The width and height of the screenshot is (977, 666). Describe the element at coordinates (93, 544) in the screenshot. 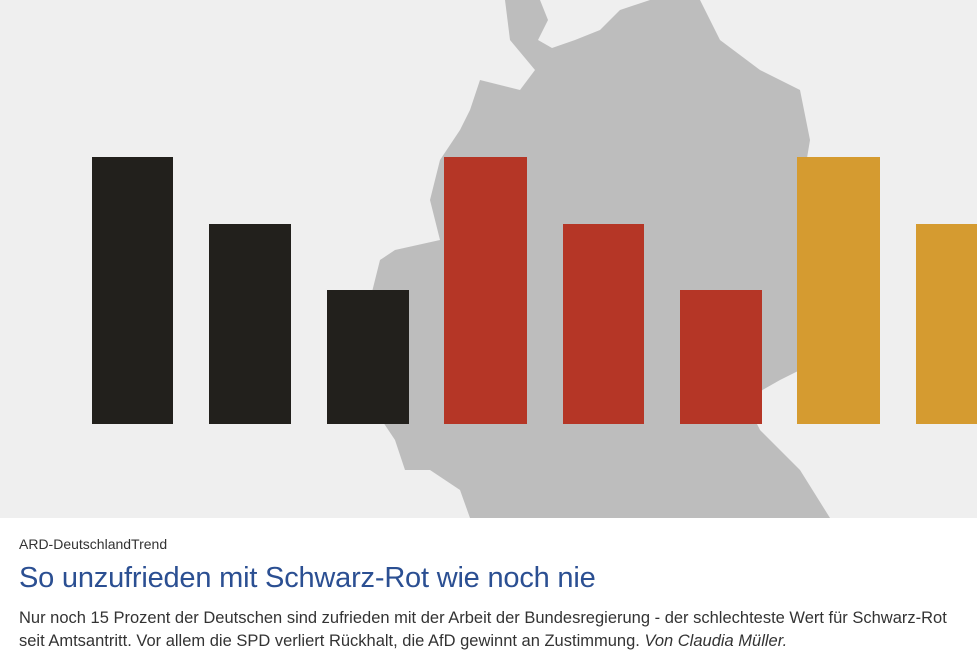

I see `topline: ARD-DeutschlandTrend` at that location.